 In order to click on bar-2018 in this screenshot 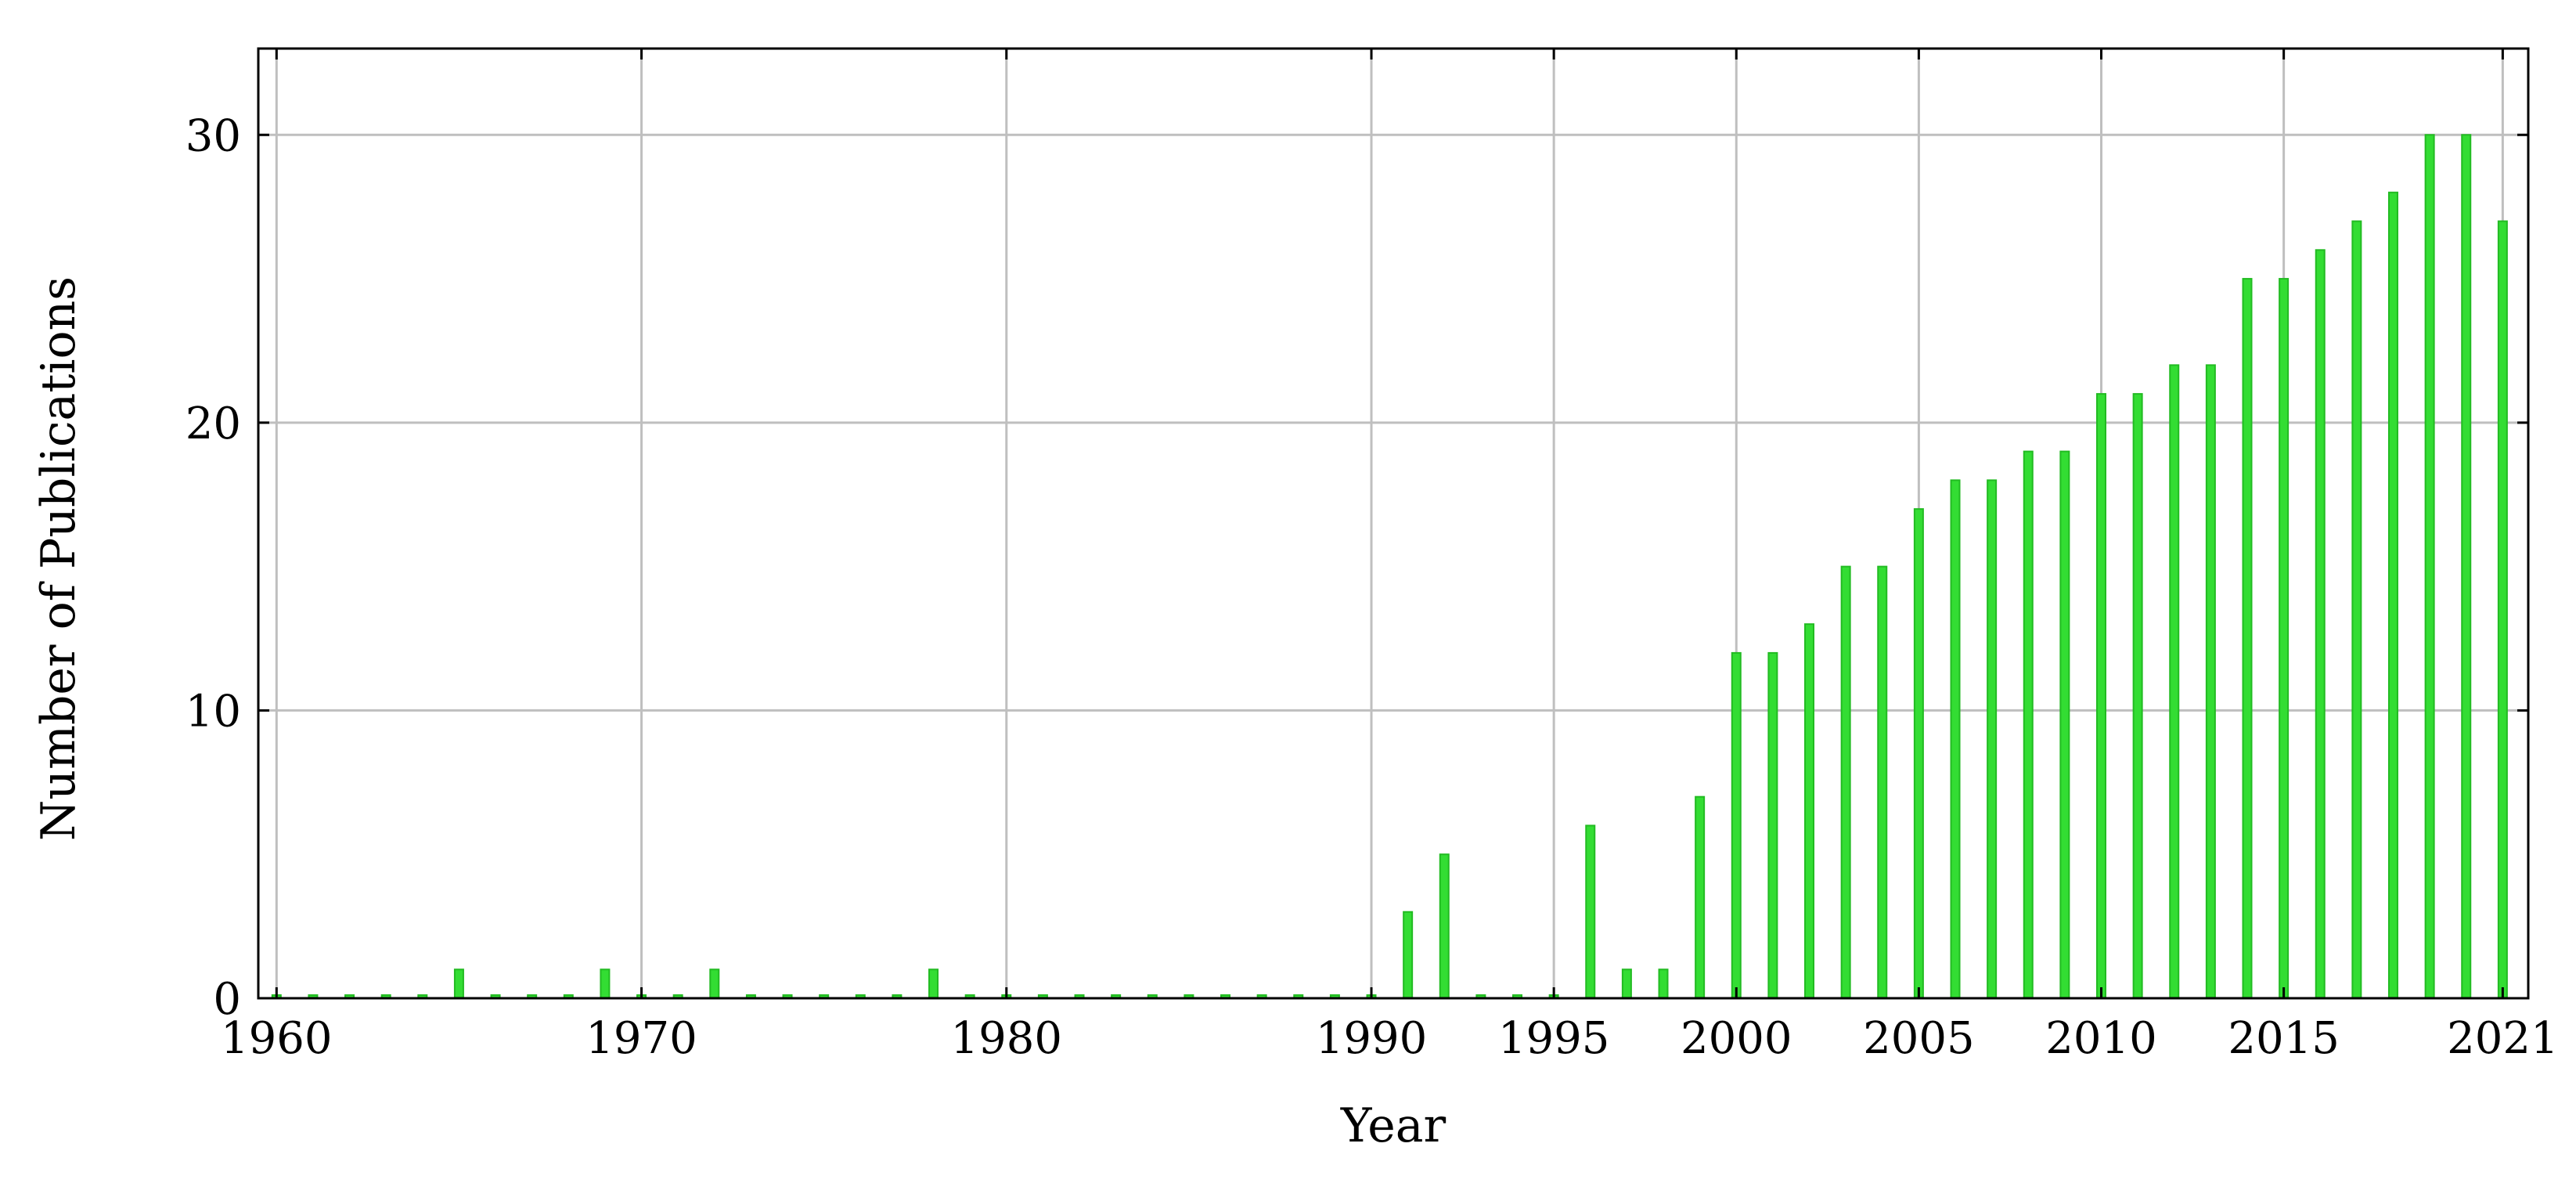, I will do `click(2392, 595)`.